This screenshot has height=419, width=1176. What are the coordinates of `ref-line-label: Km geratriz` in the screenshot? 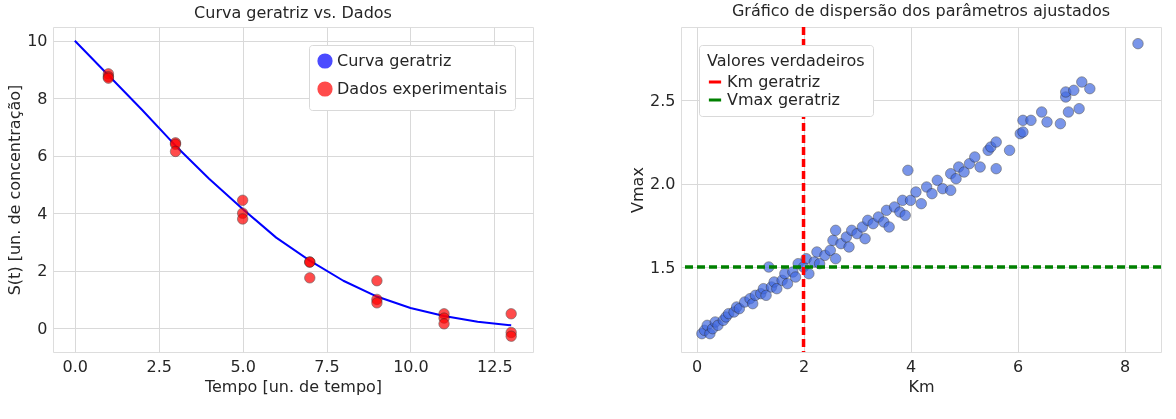 It's located at (774, 81).